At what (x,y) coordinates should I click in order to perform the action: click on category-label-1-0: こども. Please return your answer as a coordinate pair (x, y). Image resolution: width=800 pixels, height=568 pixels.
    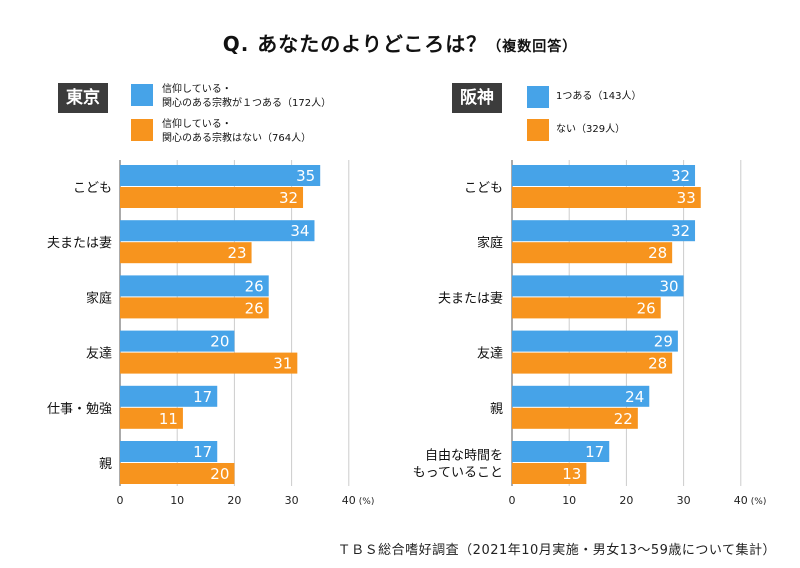
    Looking at the image, I should click on (483, 188).